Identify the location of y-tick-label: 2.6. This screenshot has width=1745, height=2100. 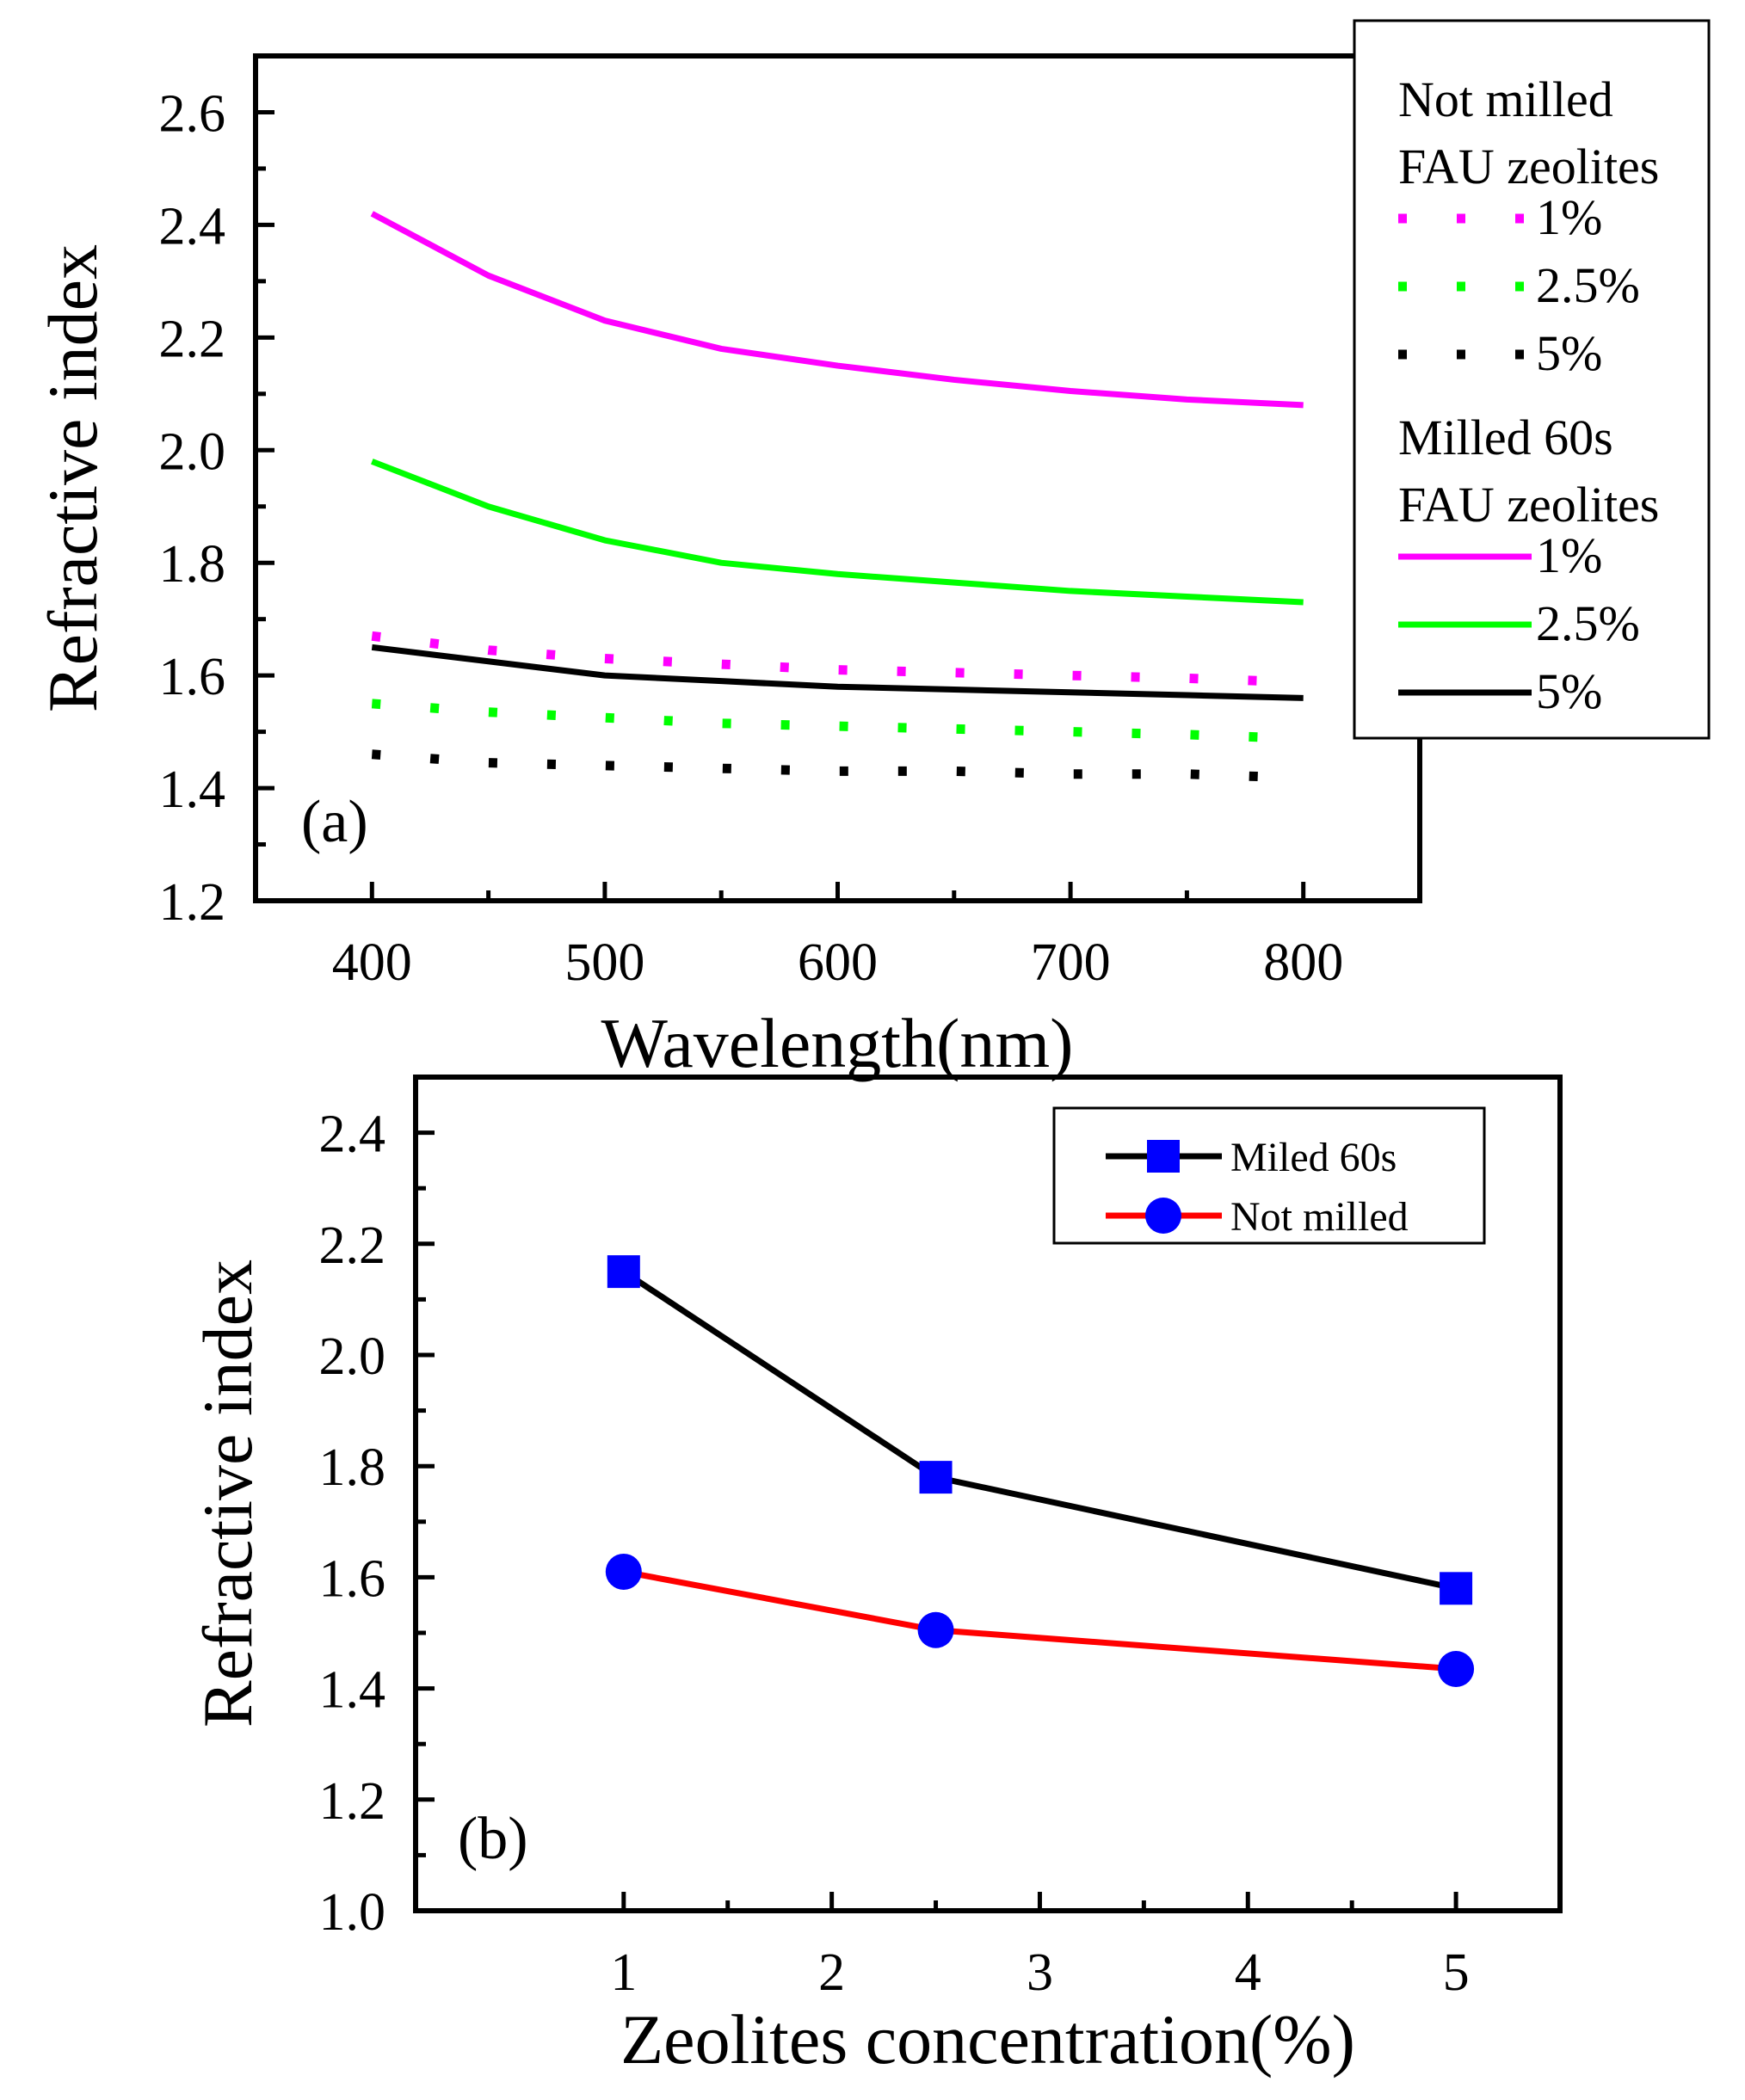
(192, 113).